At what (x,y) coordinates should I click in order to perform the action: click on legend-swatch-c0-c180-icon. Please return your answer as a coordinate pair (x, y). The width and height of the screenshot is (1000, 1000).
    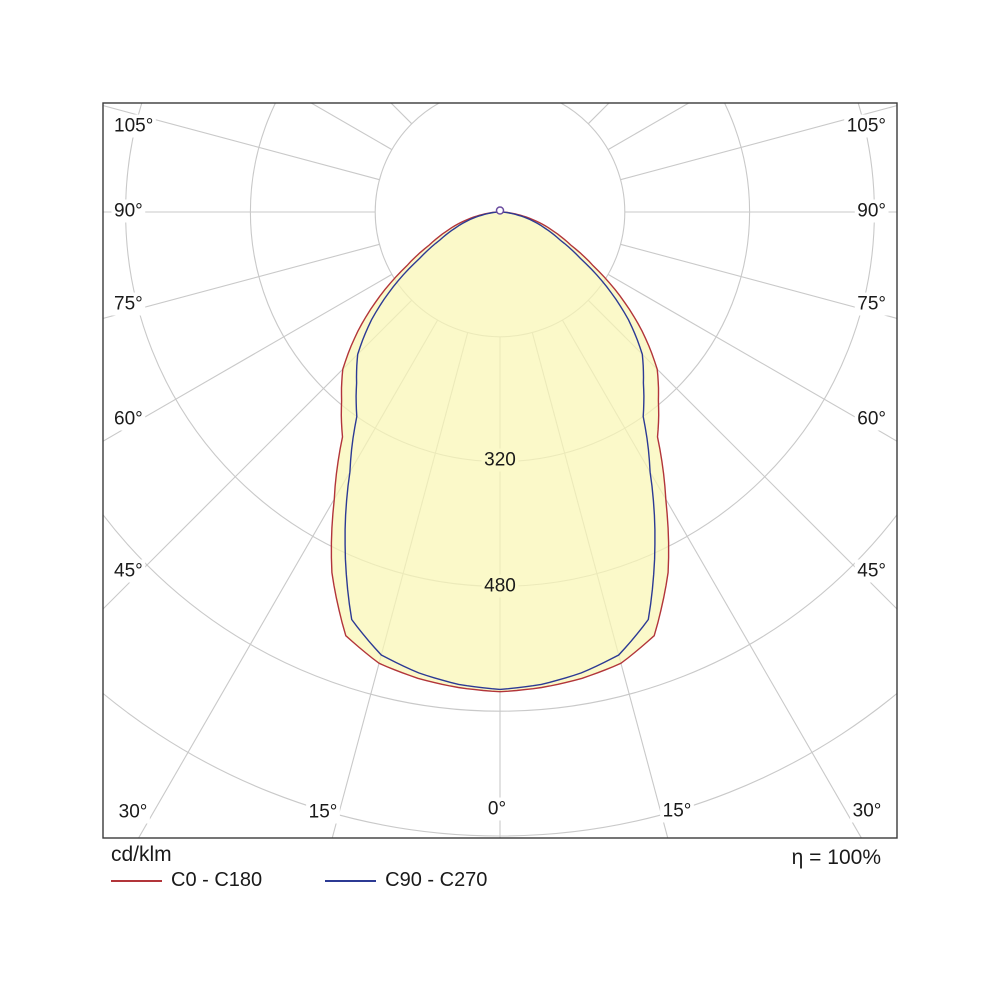
    Looking at the image, I should click on (136, 880).